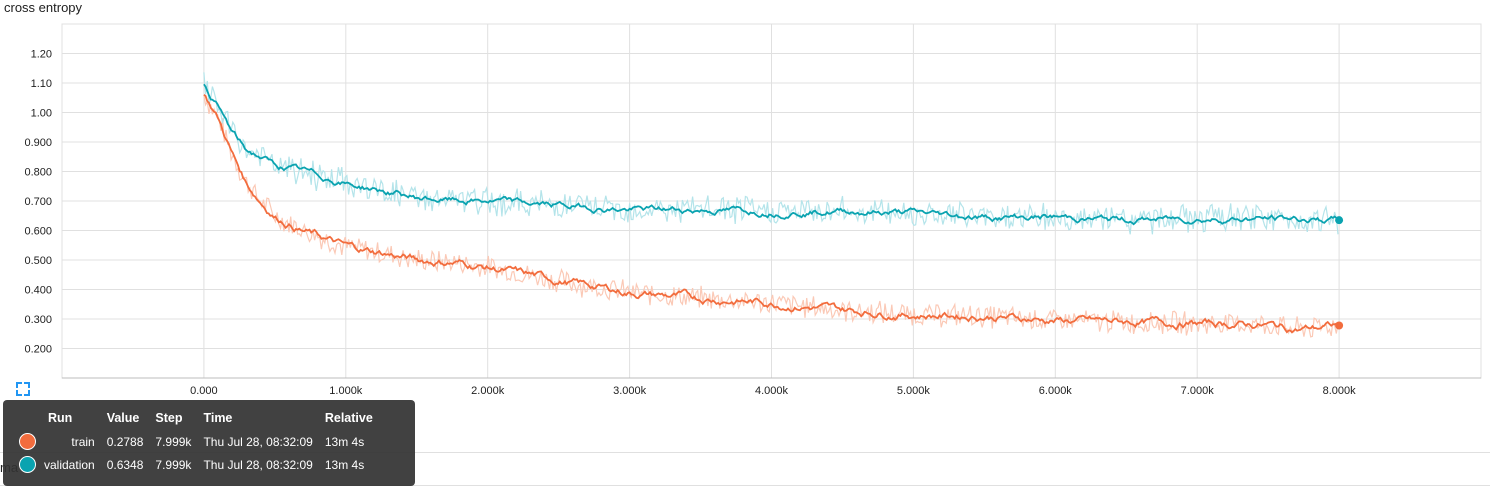  I want to click on x-tick-label: 6.000k, so click(1056, 391).